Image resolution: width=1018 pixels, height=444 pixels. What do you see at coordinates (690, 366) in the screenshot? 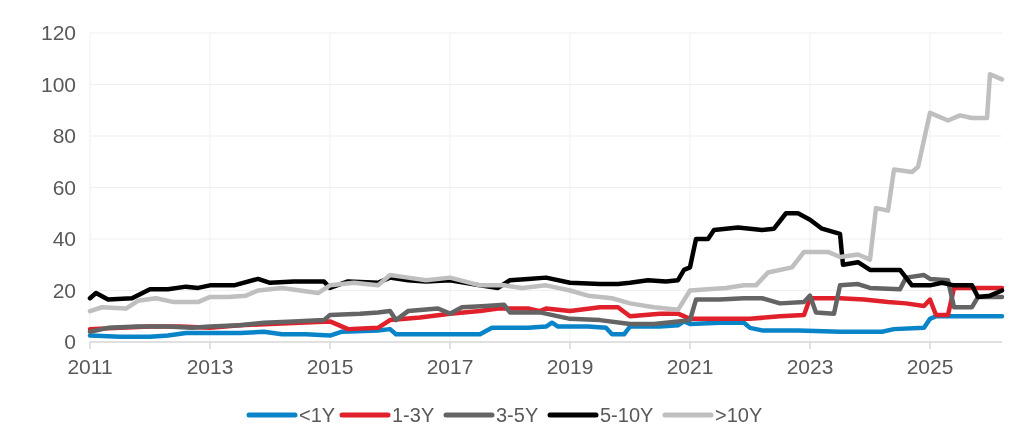
I see `x-tick-label: 2021` at bounding box center [690, 366].